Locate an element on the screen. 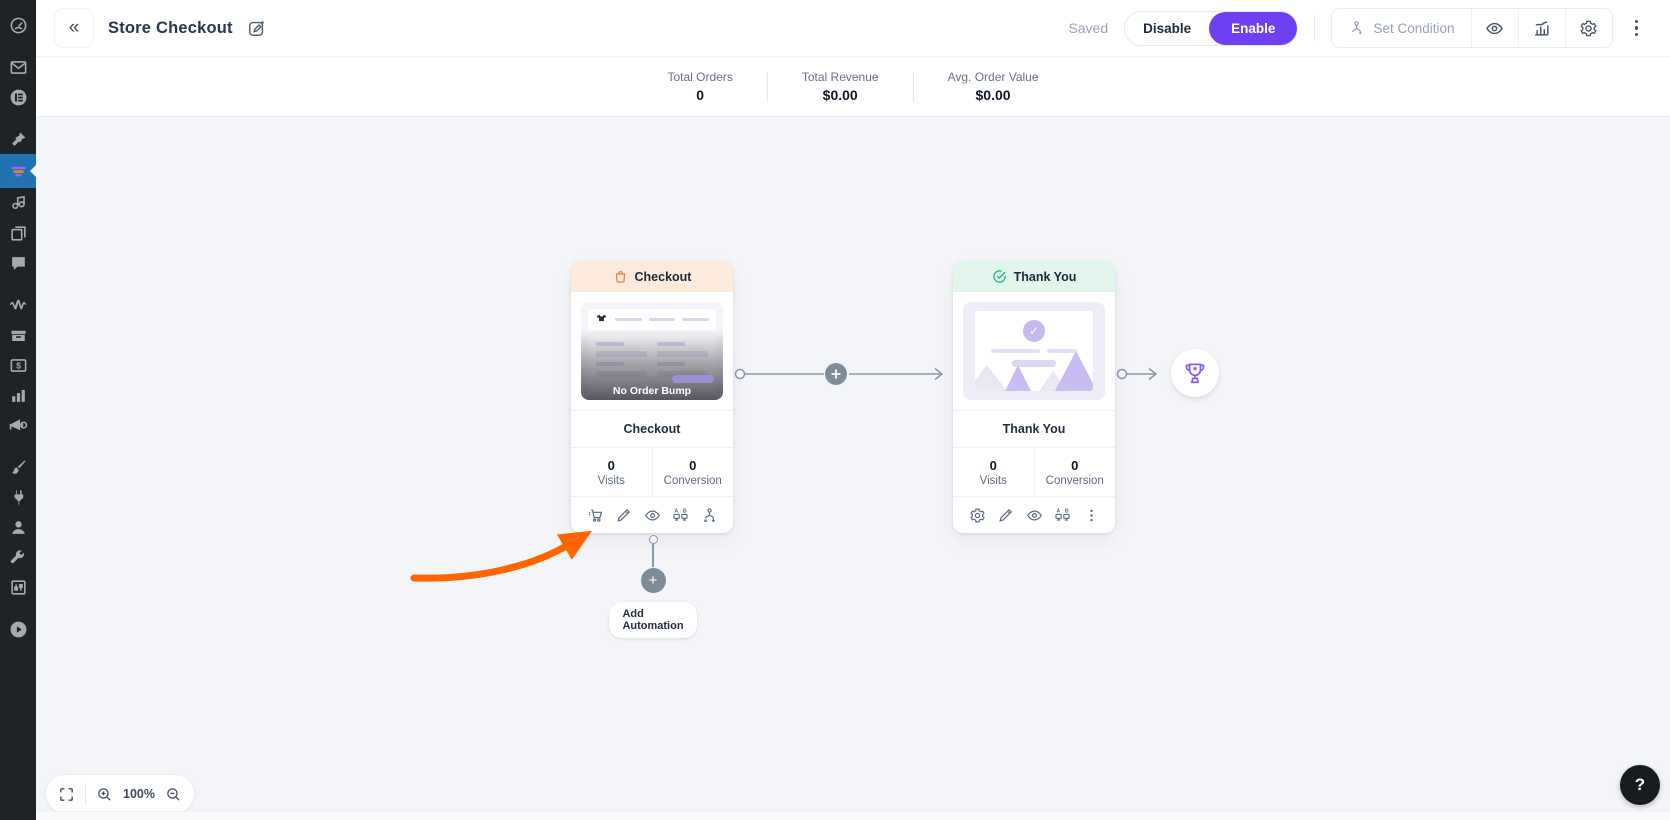 This screenshot has width=1670, height=820. admin-sidebar: $ is located at coordinates (18, 410).